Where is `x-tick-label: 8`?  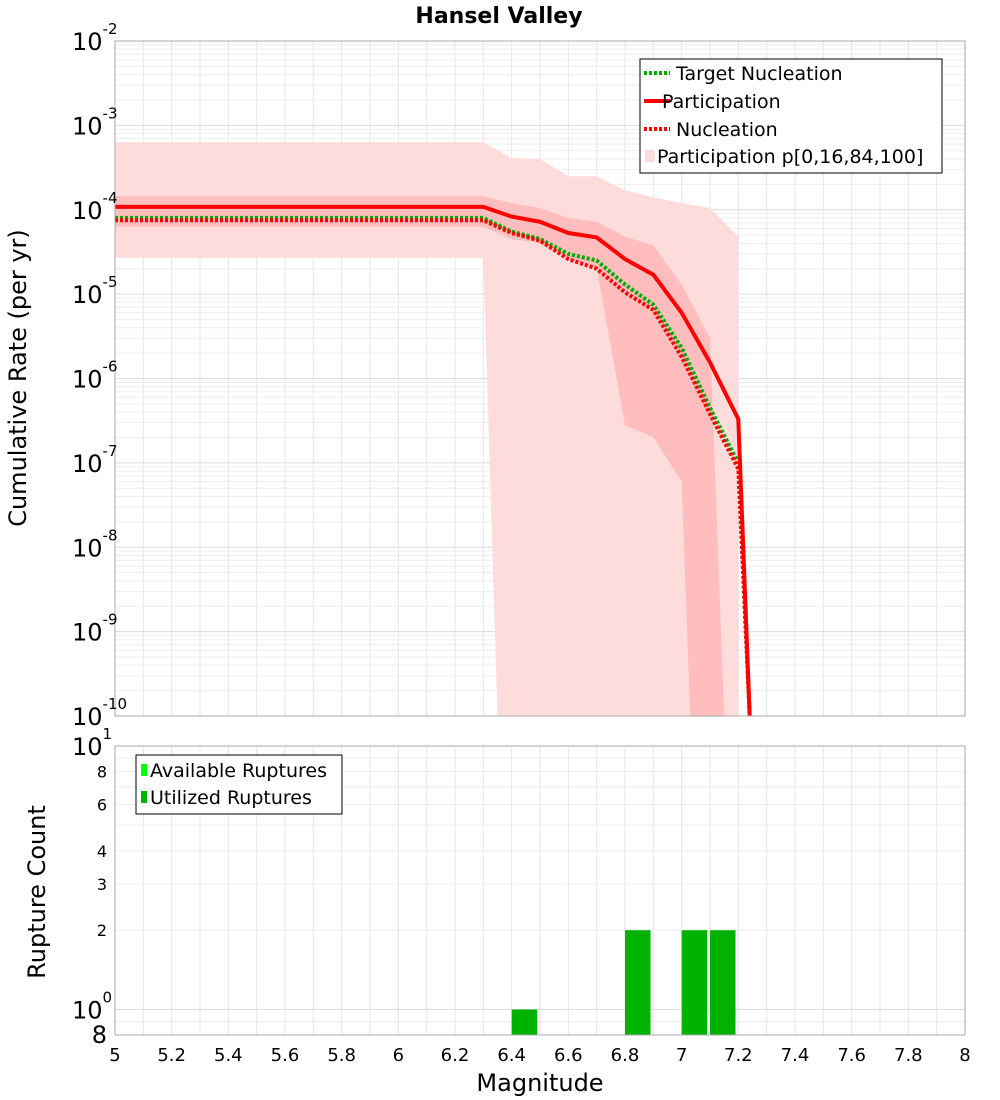 x-tick-label: 8 is located at coordinates (964, 1055).